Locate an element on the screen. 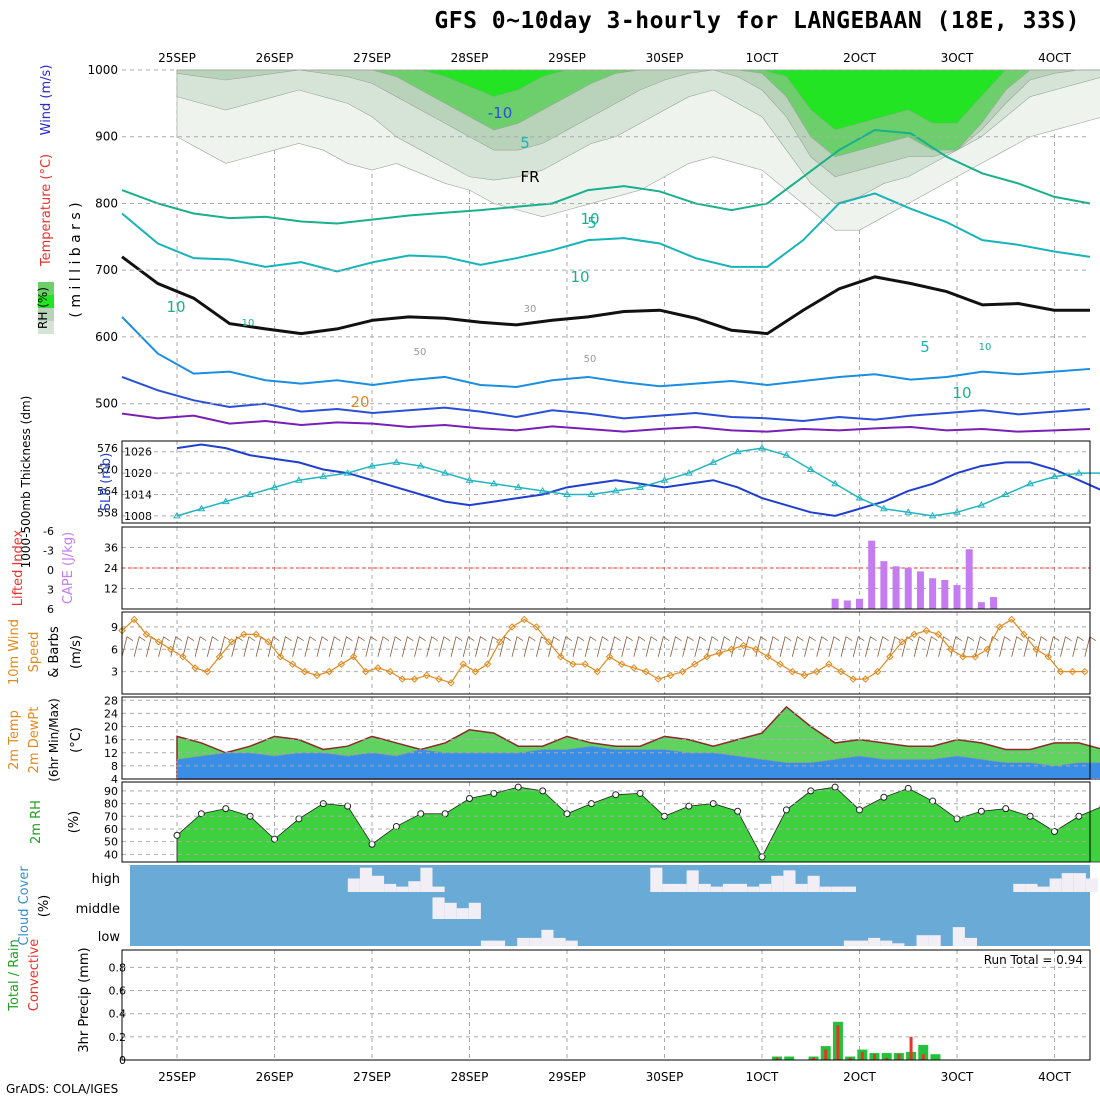 The image size is (1100, 1100). thickness-series-line is located at coordinates (638, 482).